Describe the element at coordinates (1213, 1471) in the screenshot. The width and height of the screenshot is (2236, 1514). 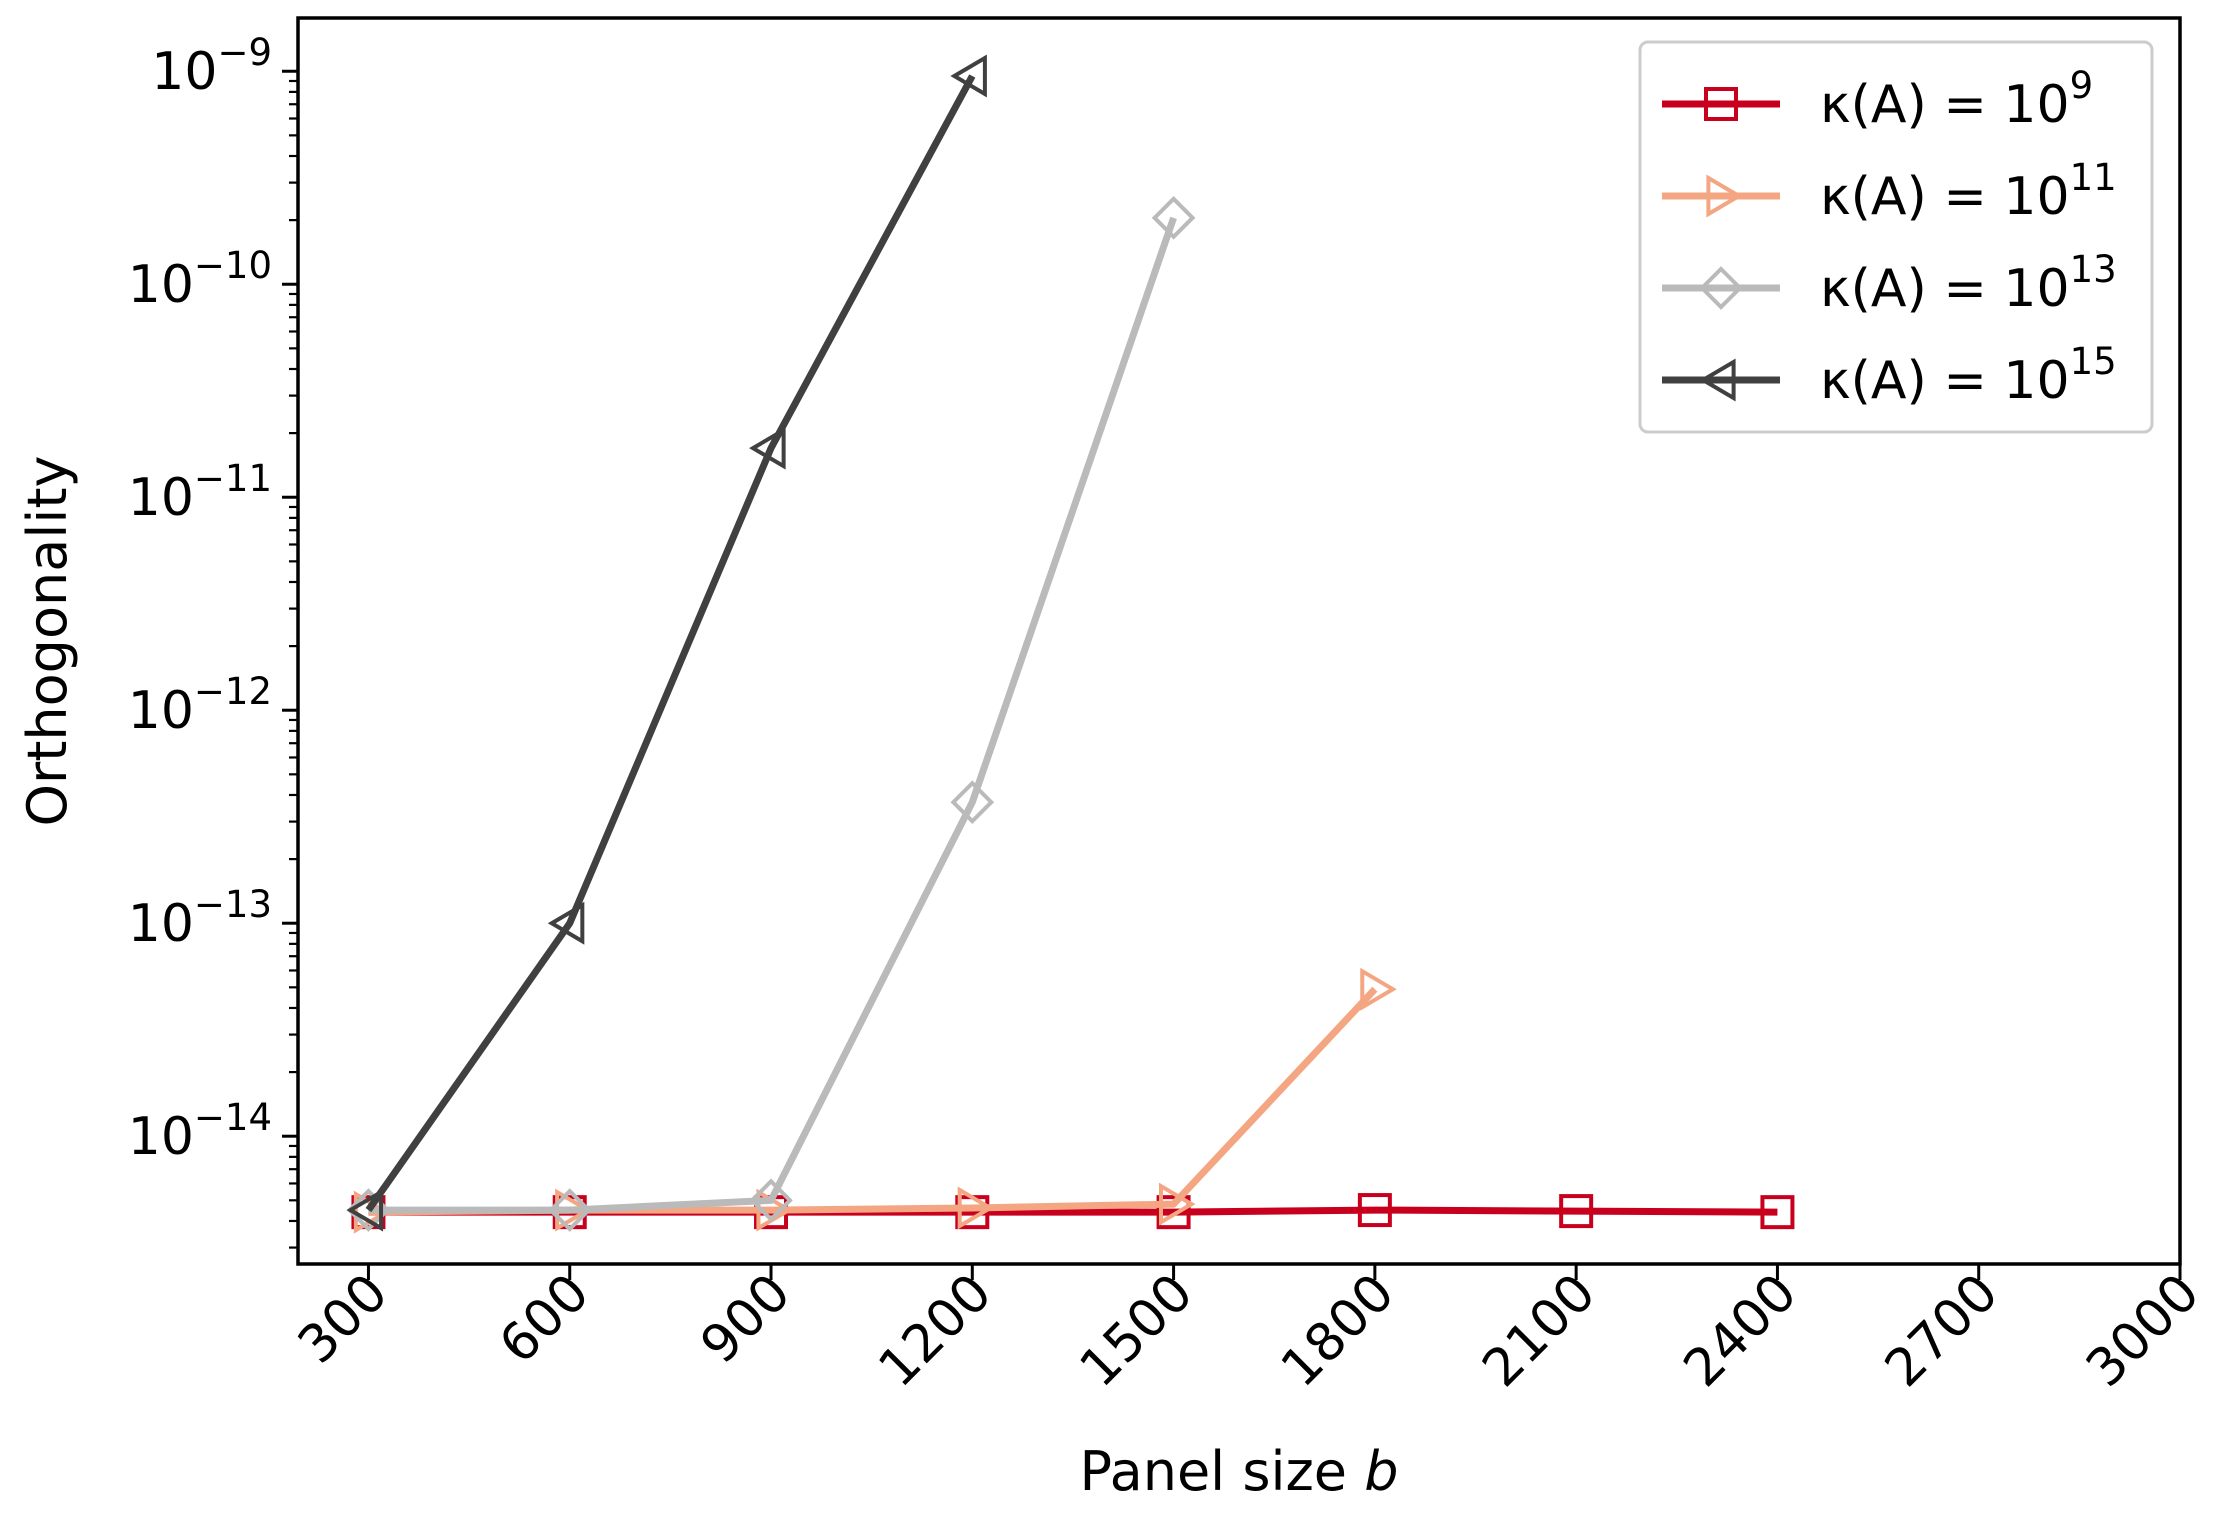
I see `x-axis-label-text: Panel size` at that location.